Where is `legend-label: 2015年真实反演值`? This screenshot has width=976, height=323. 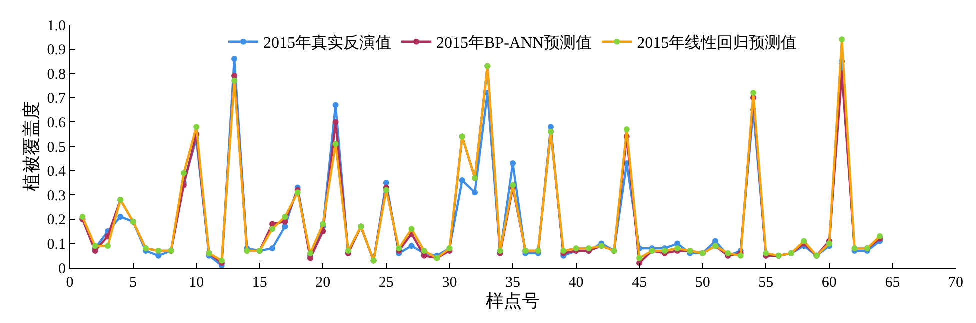
legend-label: 2015年真实反演值 is located at coordinates (328, 43).